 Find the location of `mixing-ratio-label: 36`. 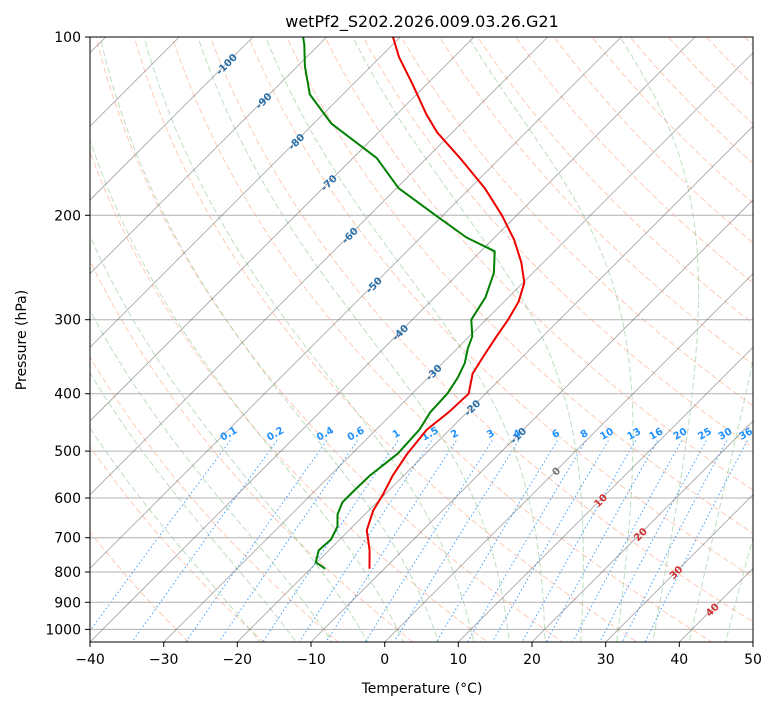

mixing-ratio-label: 36 is located at coordinates (746, 434).